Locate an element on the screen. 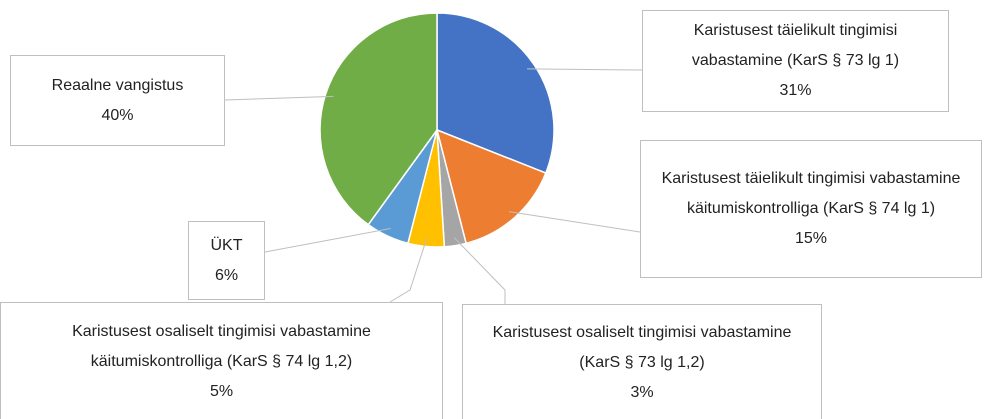  value-label: 6% is located at coordinates (226, 275).